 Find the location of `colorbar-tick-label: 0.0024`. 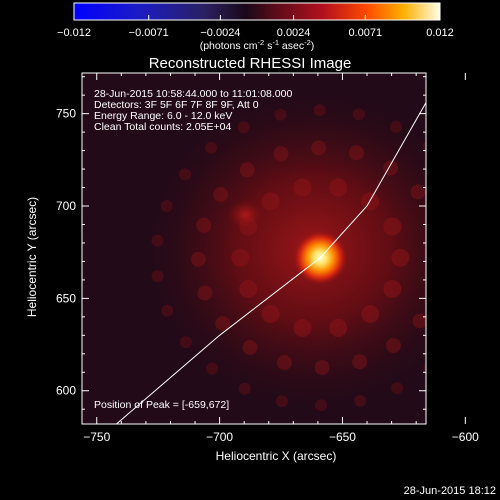

colorbar-tick-label: 0.0024 is located at coordinates (294, 33).